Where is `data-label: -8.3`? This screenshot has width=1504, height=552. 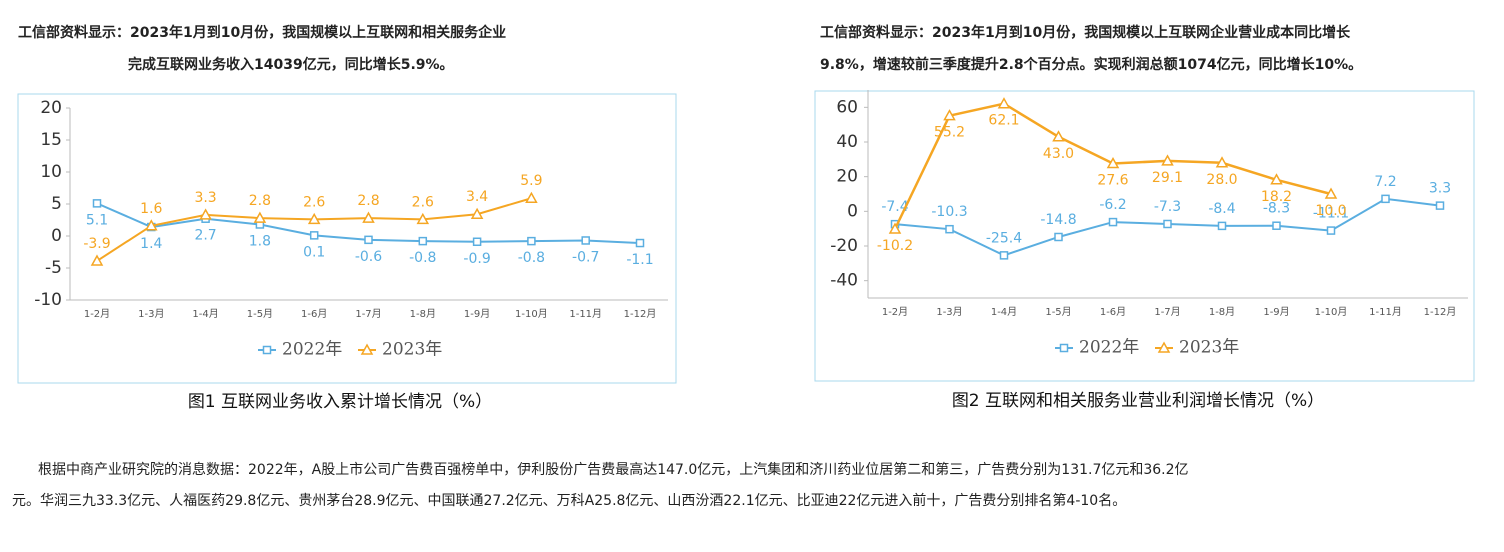 data-label: -8.3 is located at coordinates (1276, 209).